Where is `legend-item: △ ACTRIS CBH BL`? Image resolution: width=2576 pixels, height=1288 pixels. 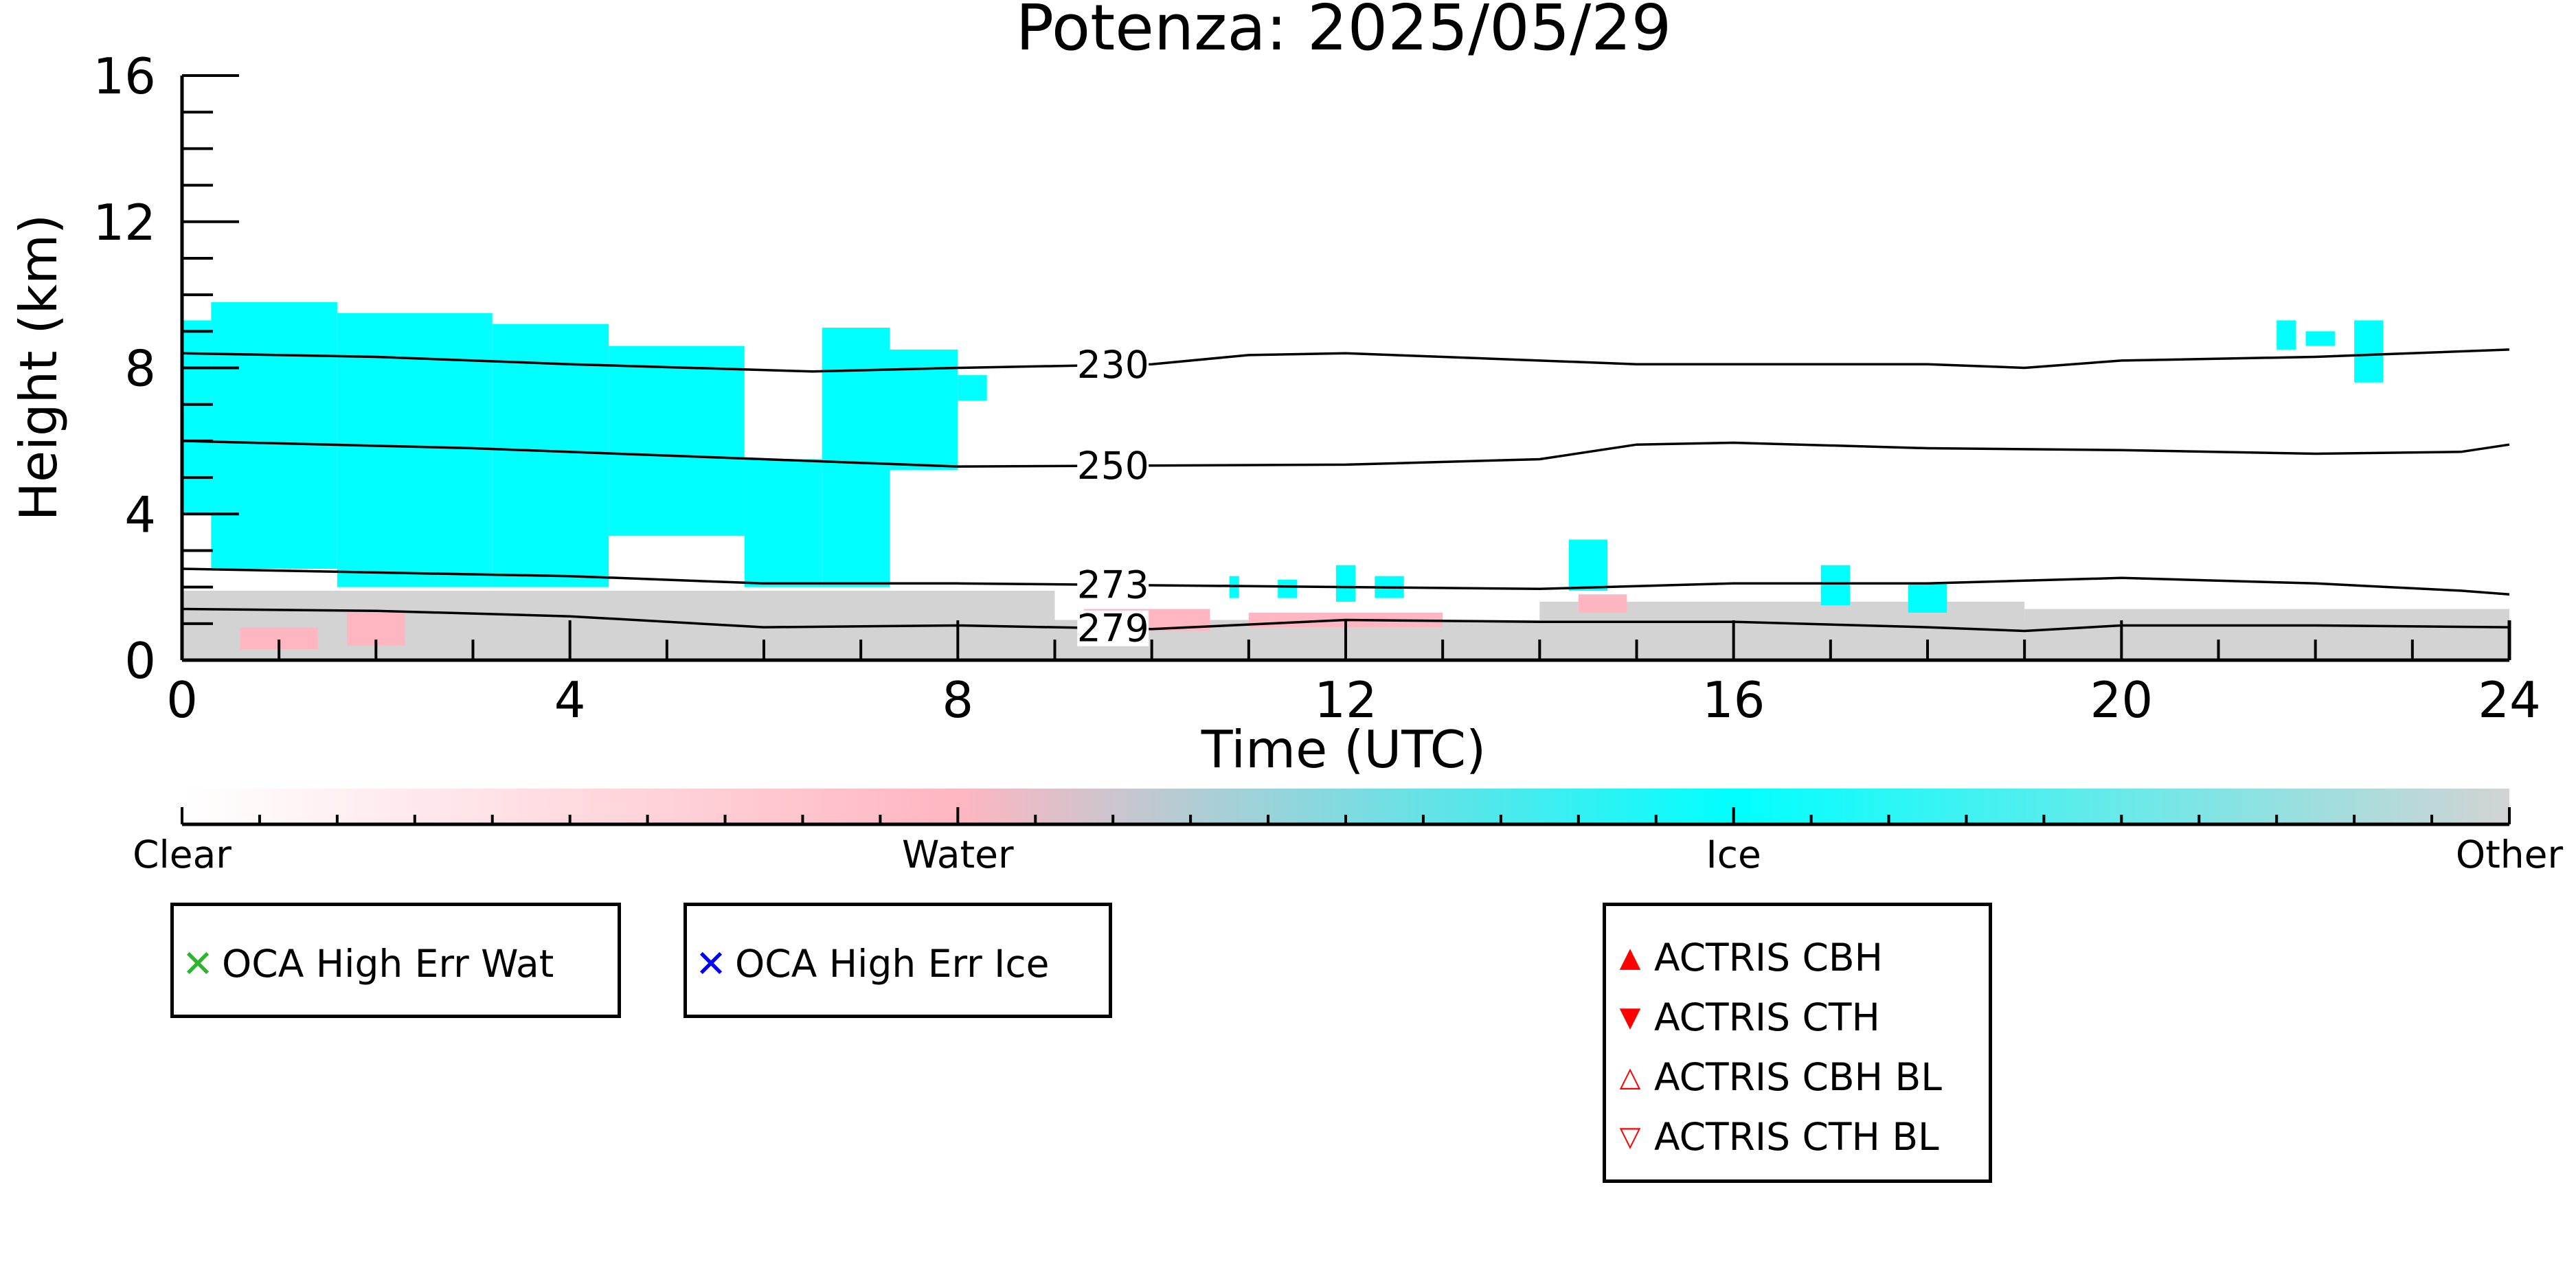 legend-item: △ ACTRIS CBH BL is located at coordinates (1797, 1077).